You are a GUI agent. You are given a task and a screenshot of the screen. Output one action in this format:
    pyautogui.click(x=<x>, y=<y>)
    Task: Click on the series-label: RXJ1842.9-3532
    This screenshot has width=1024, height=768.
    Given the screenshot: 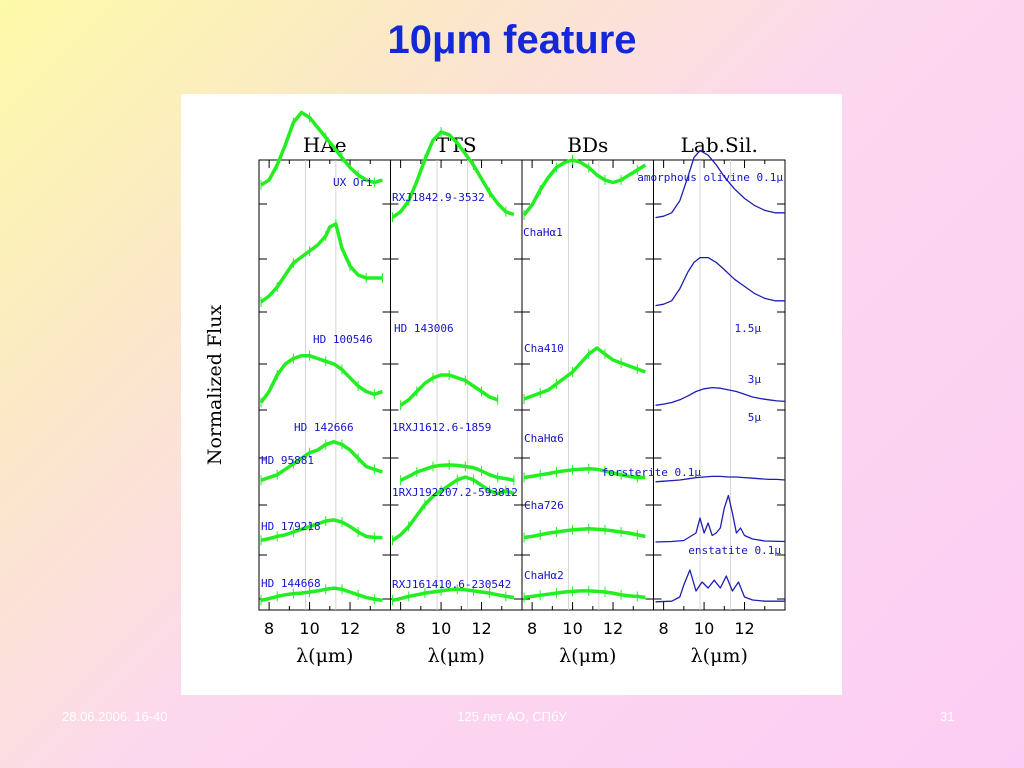 What is the action you would take?
    pyautogui.click(x=438, y=197)
    